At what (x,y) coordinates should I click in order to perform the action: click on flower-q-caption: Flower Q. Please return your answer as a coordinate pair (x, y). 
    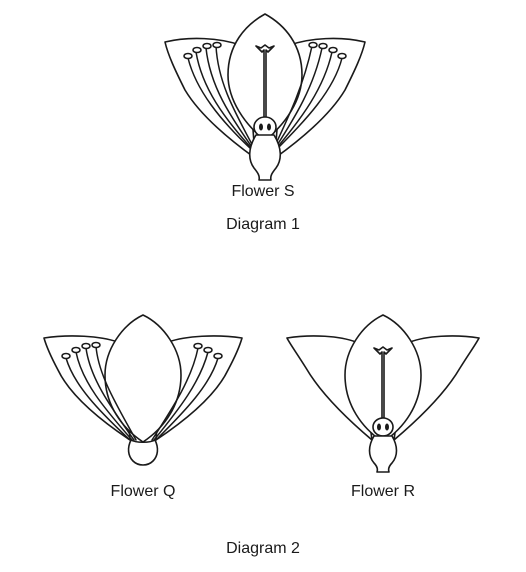
    Looking at the image, I should click on (143, 491).